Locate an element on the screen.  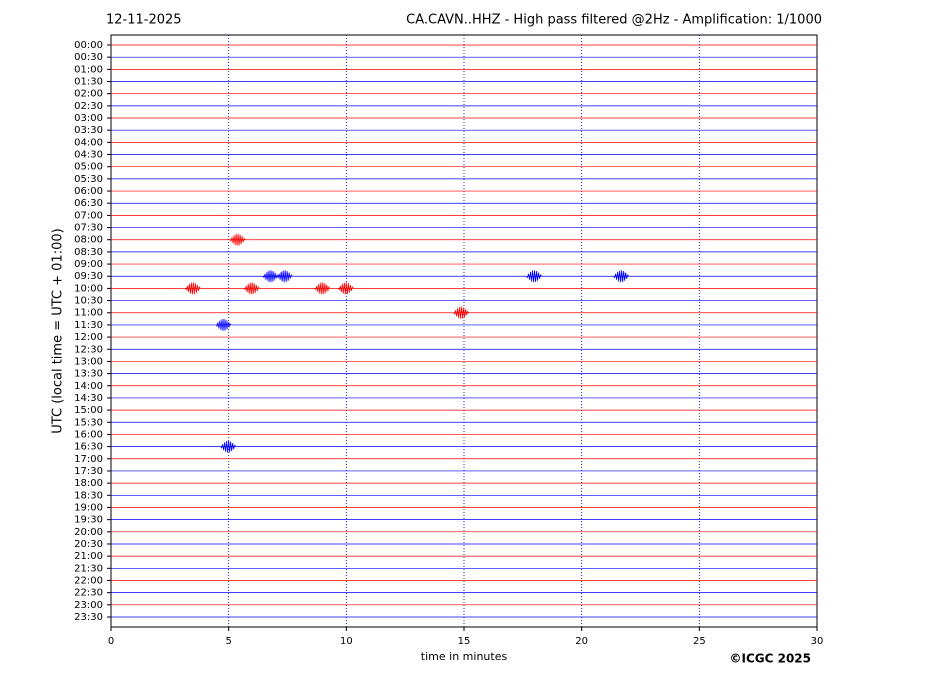
y-tick-label: 12:00 is located at coordinates (88, 337).